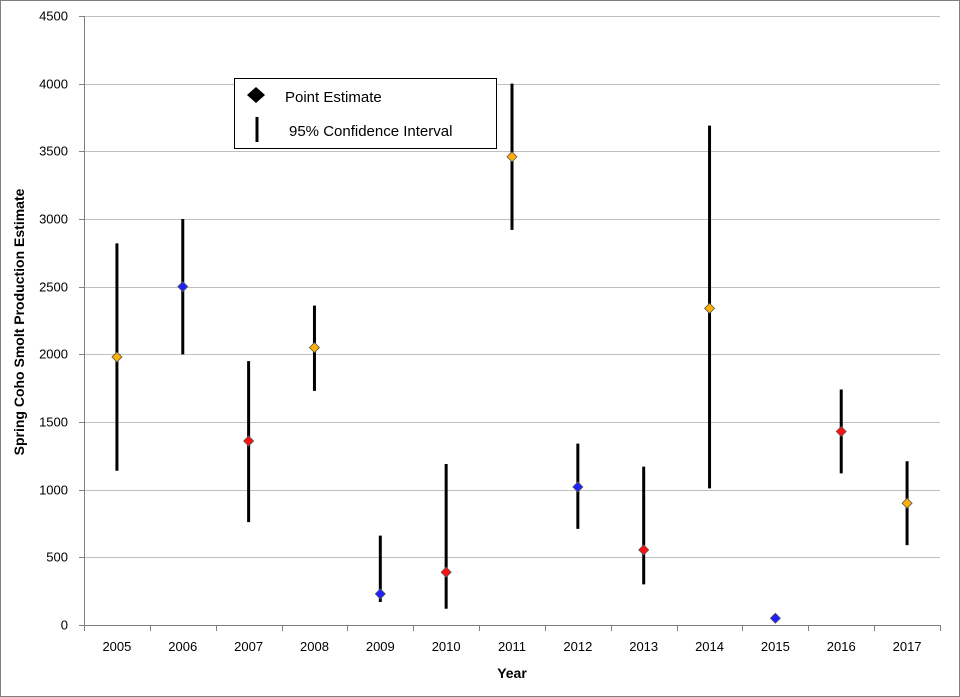  I want to click on legend-point-icon, so click(256, 95).